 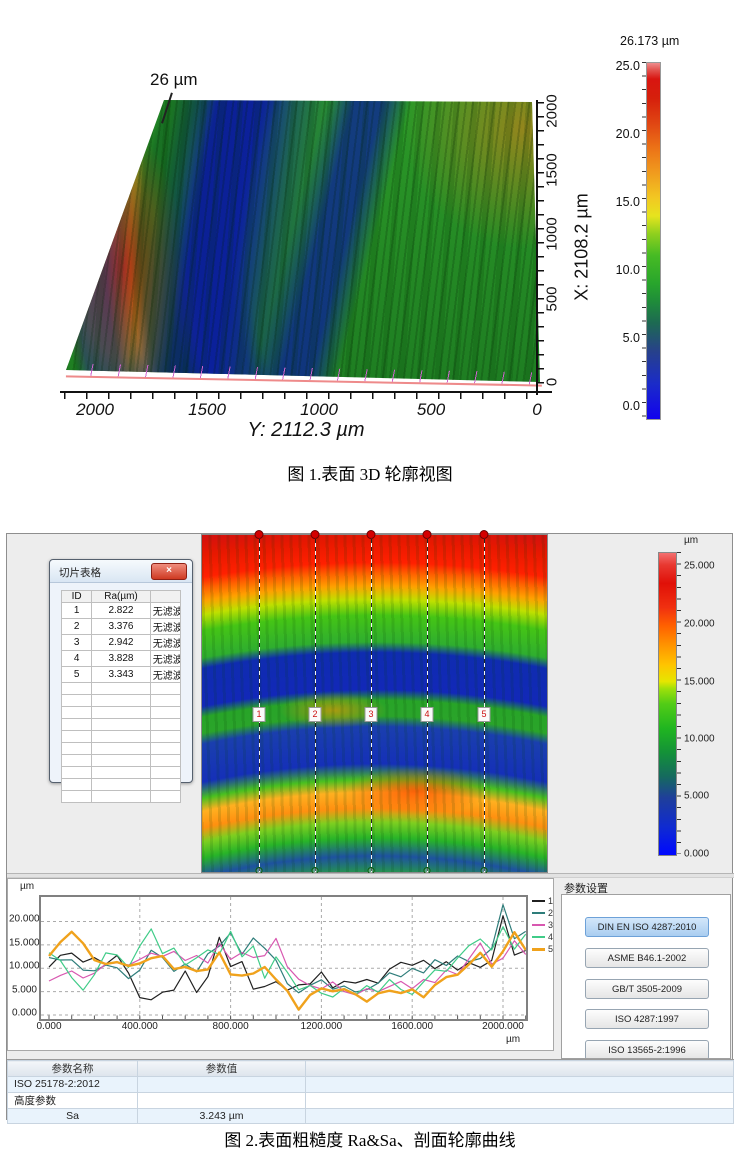 I want to click on legend-item: 2, so click(x=543, y=913).